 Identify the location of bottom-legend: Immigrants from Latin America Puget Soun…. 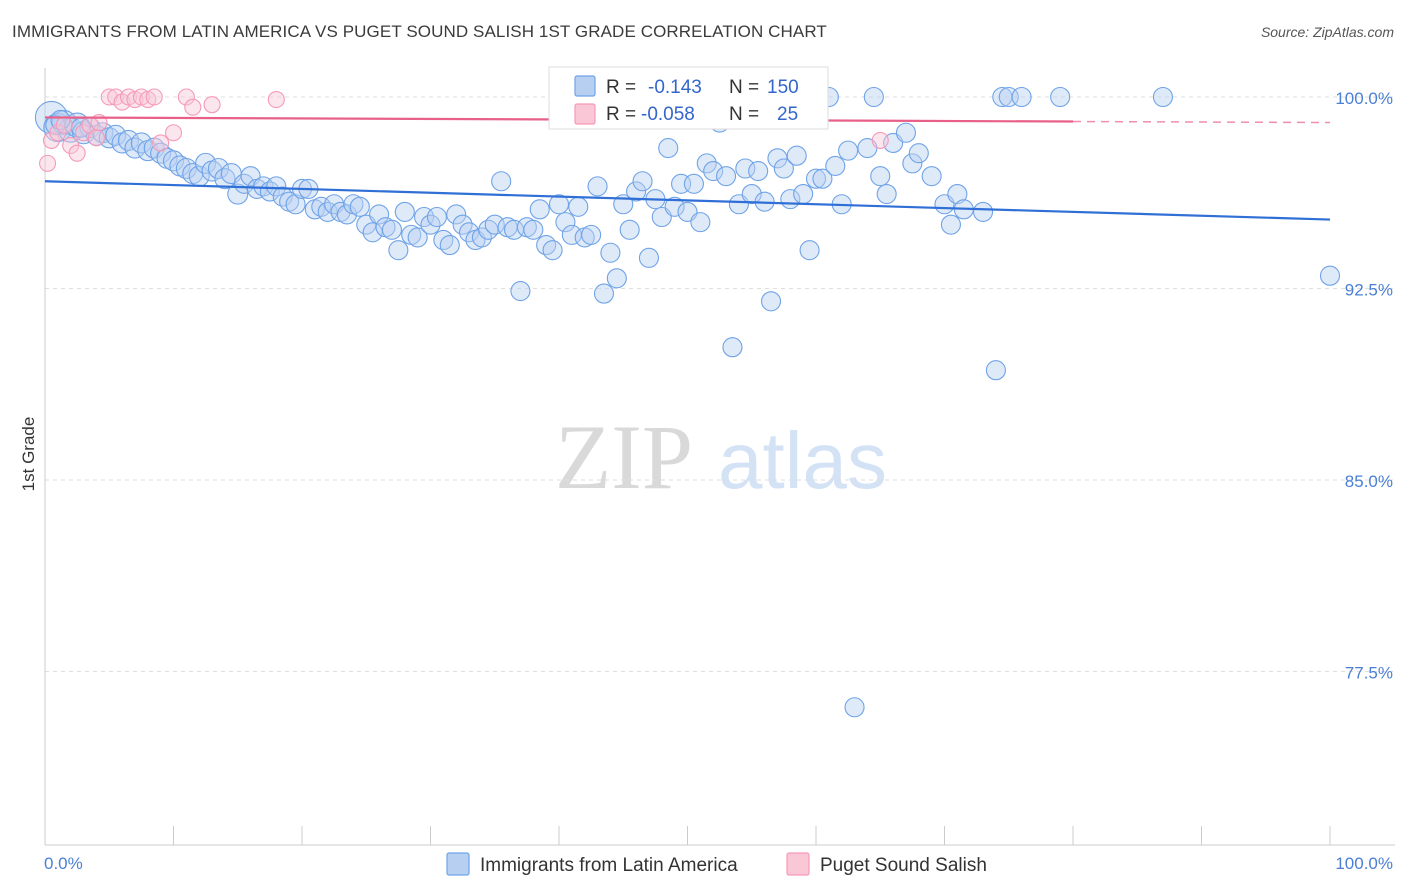
(716, 864).